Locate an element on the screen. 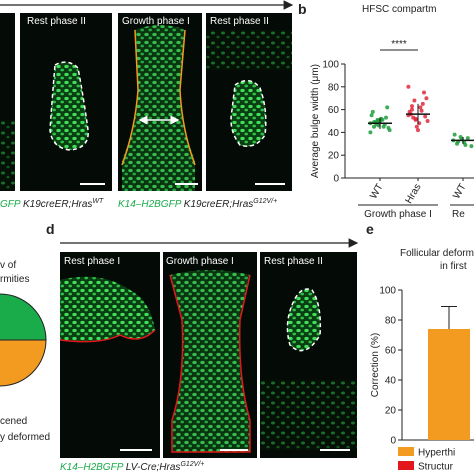 The width and height of the screenshot is (474, 474). pie-caption: rmities is located at coordinates (14, 279).